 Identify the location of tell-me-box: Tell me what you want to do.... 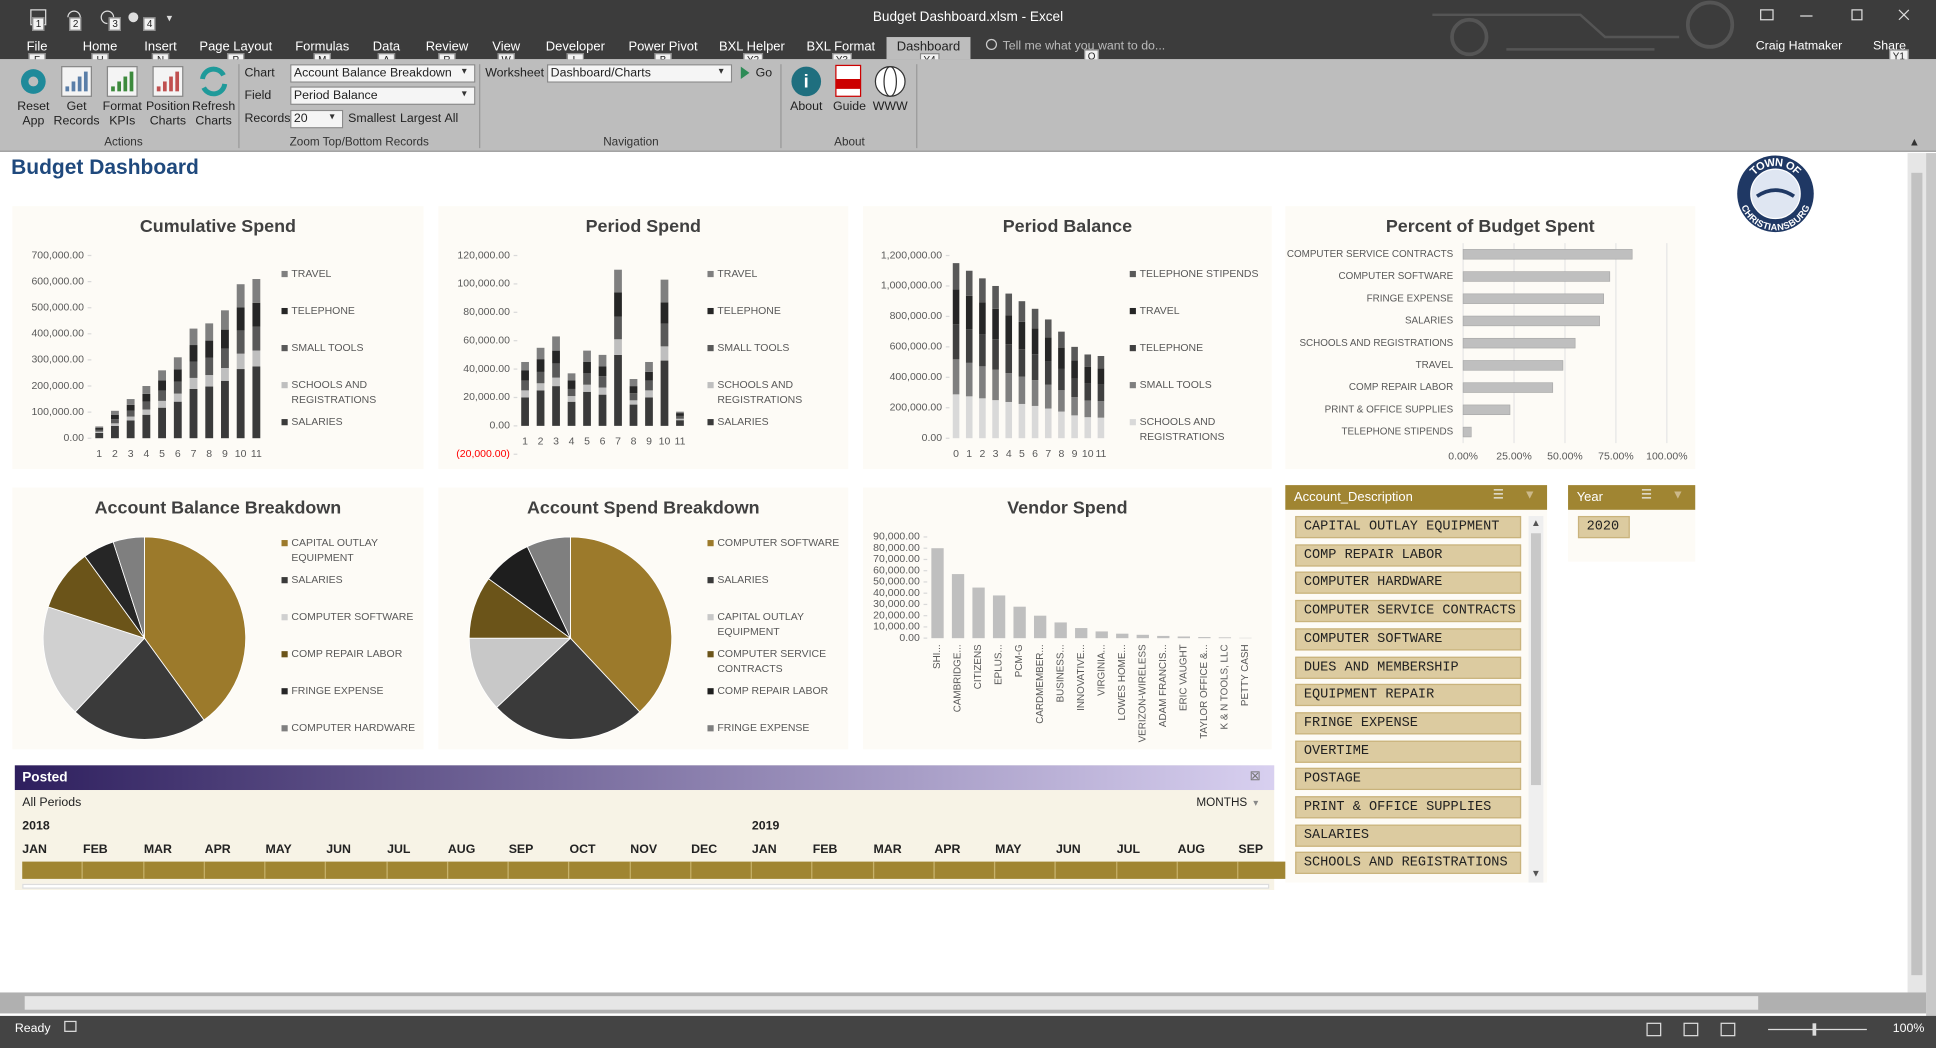
(1084, 46).